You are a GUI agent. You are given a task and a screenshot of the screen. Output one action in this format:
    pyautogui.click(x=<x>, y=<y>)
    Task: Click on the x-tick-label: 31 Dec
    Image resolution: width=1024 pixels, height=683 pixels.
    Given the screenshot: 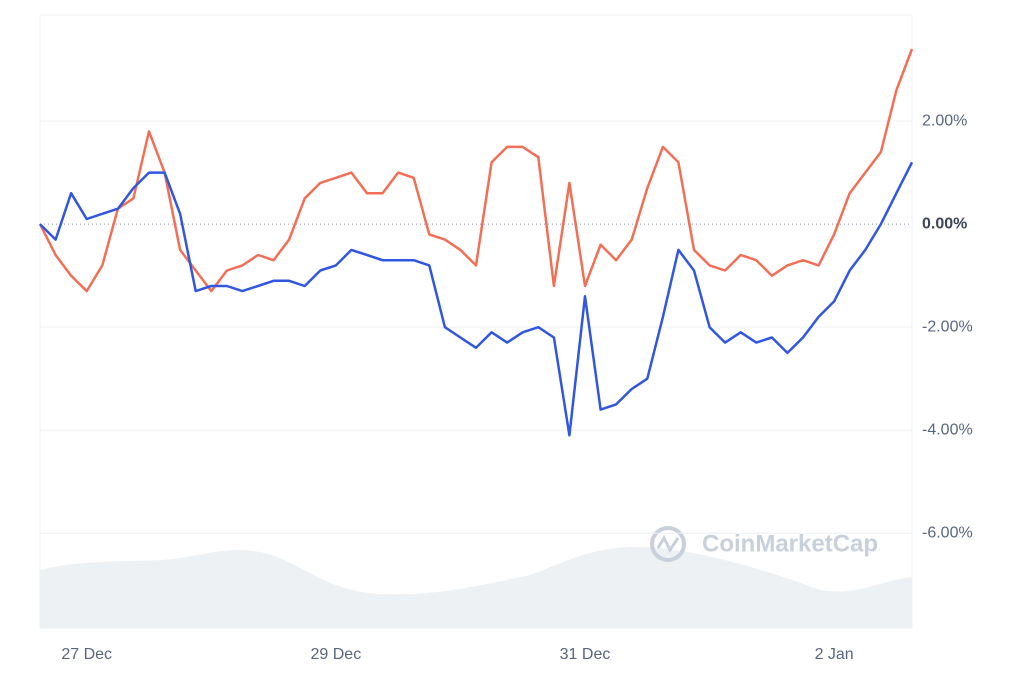 What is the action you would take?
    pyautogui.click(x=585, y=654)
    